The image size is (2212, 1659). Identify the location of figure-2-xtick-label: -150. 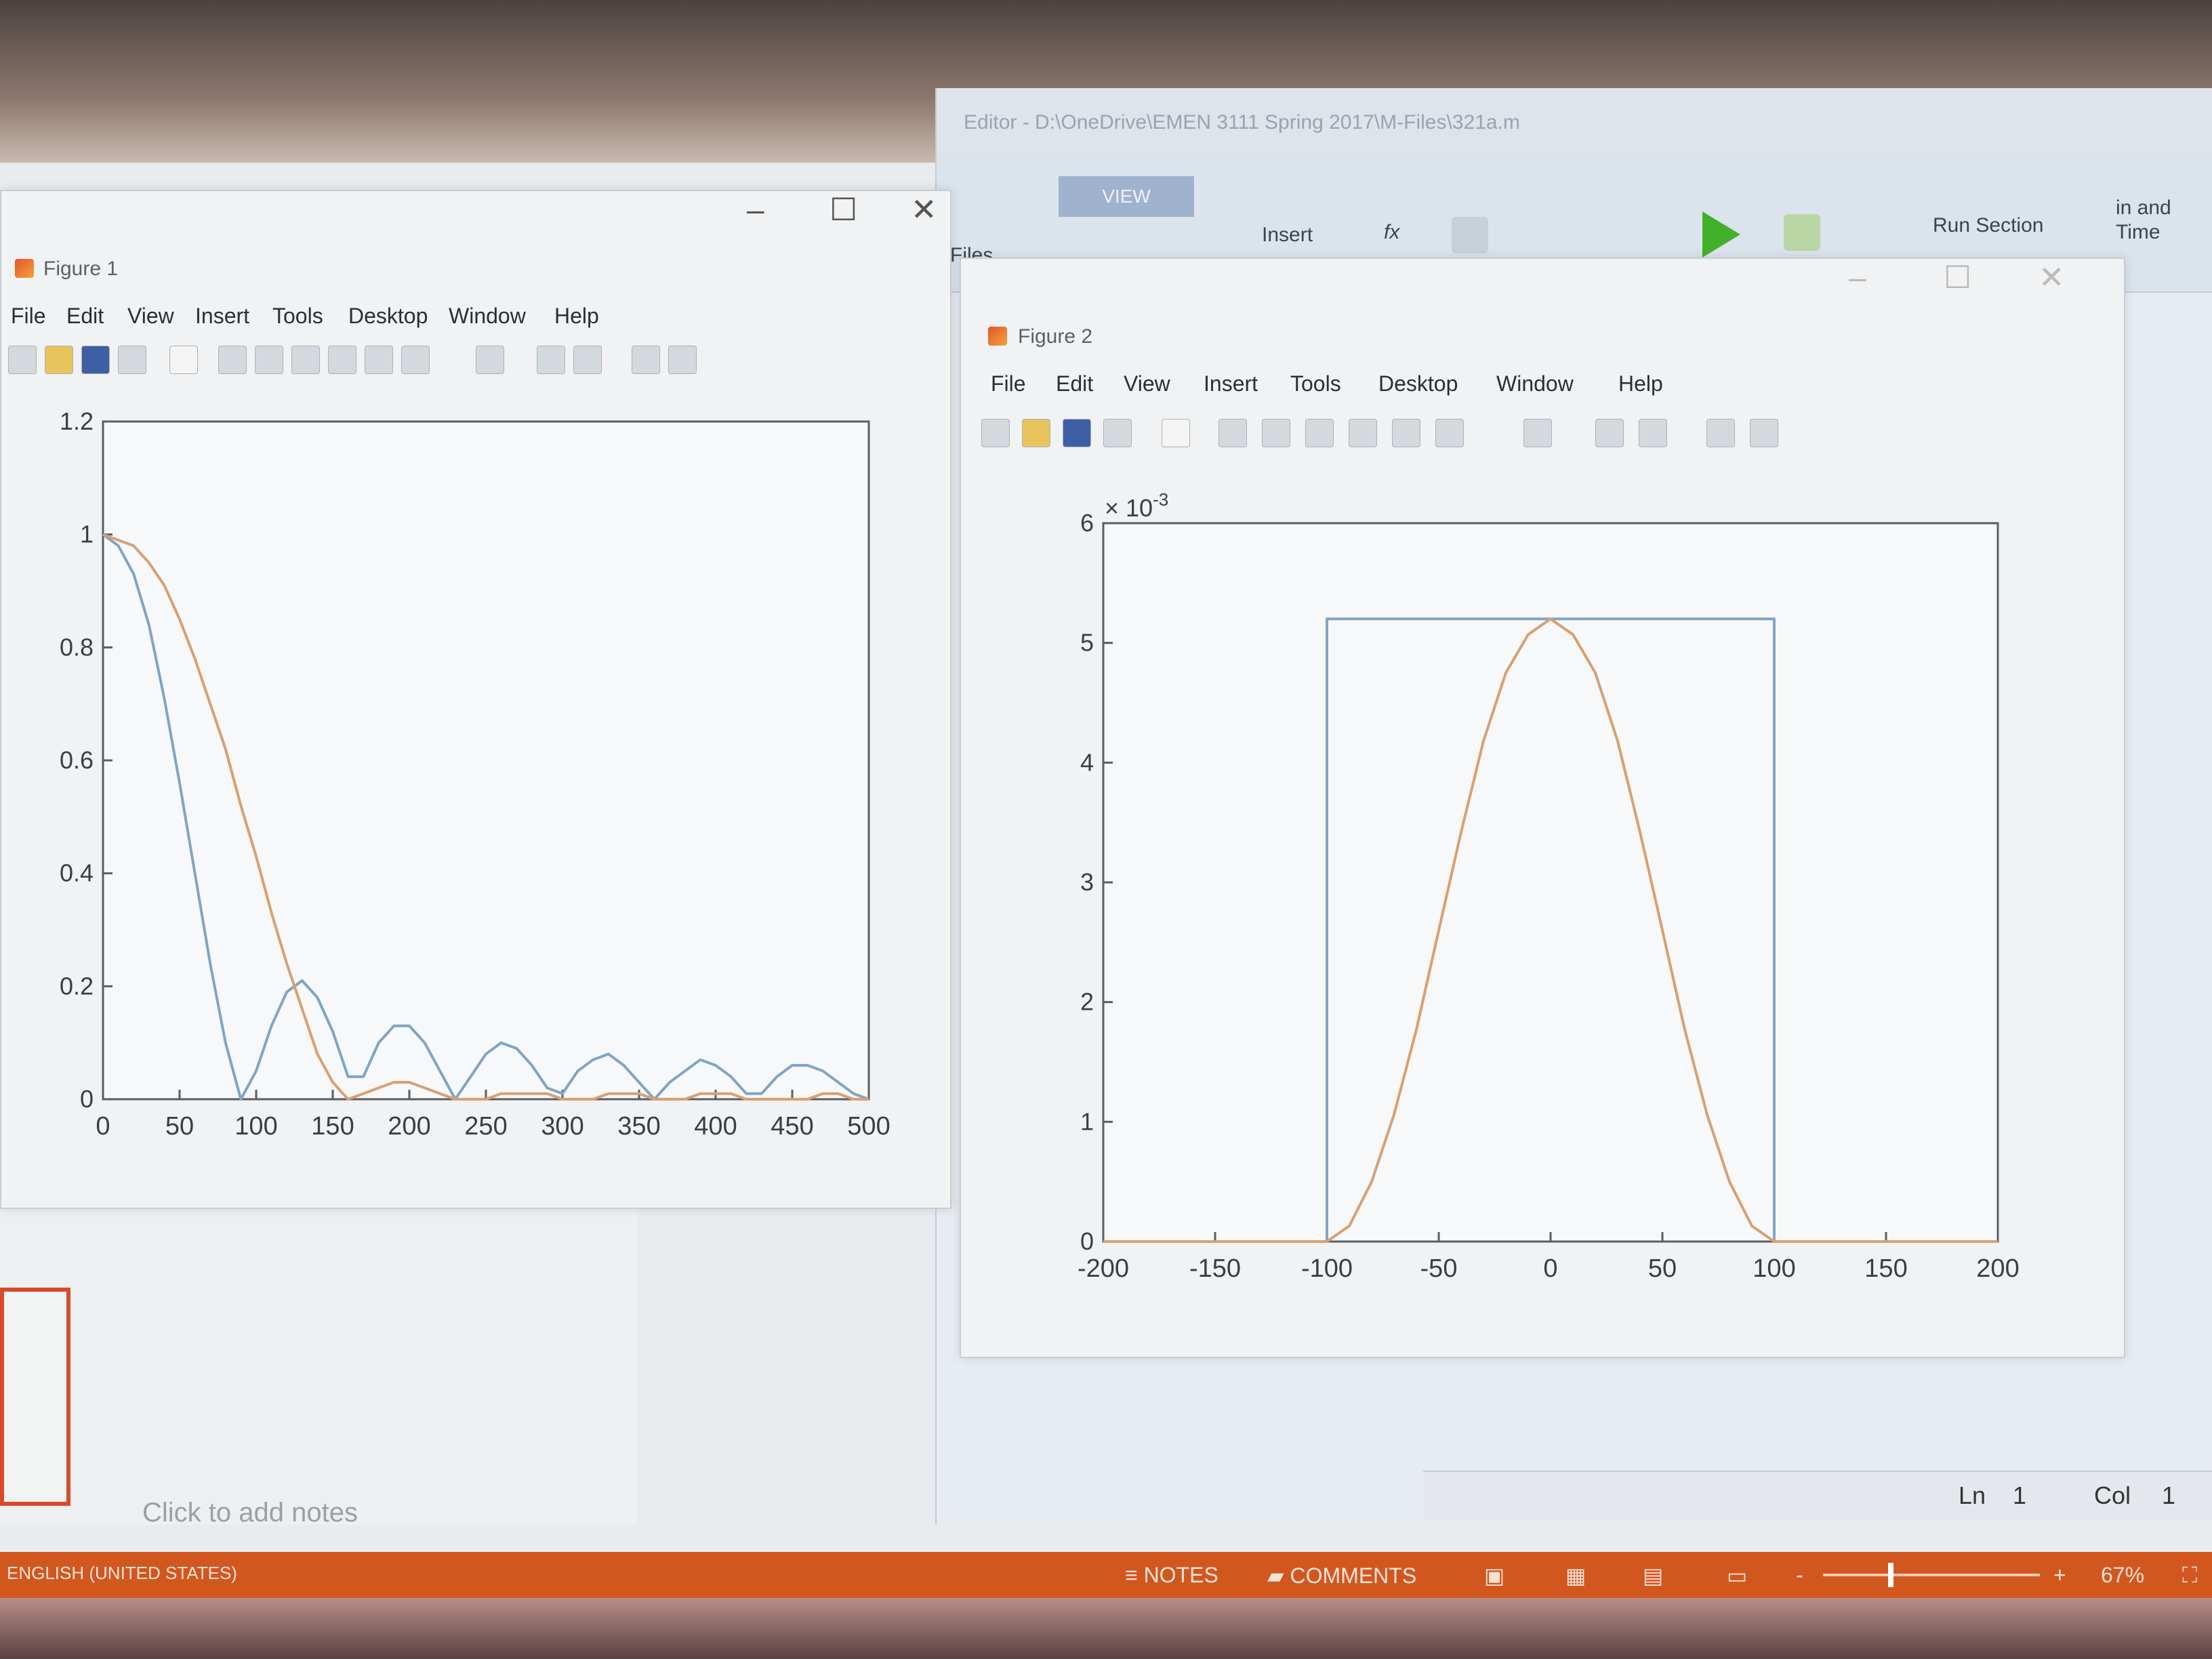
(1215, 1268).